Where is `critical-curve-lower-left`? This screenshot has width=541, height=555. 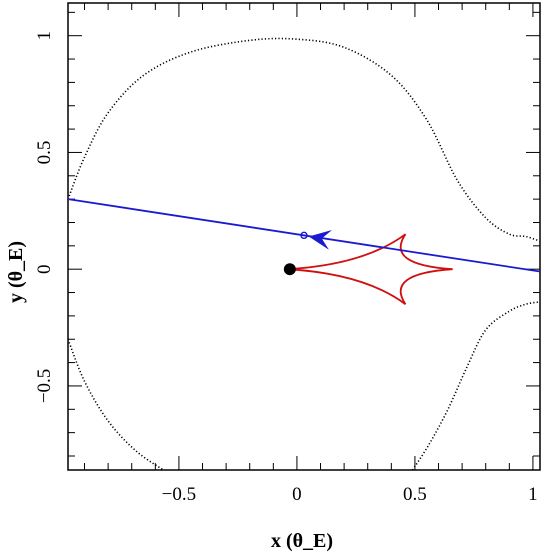 critical-curve-lower-left is located at coordinates (117, 404).